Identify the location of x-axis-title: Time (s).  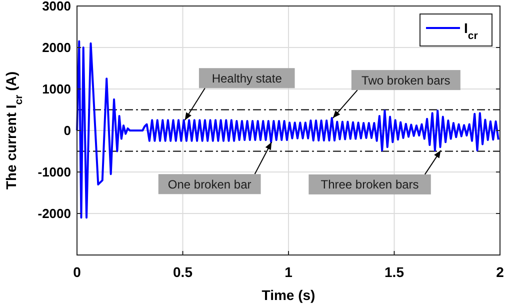
(289, 295).